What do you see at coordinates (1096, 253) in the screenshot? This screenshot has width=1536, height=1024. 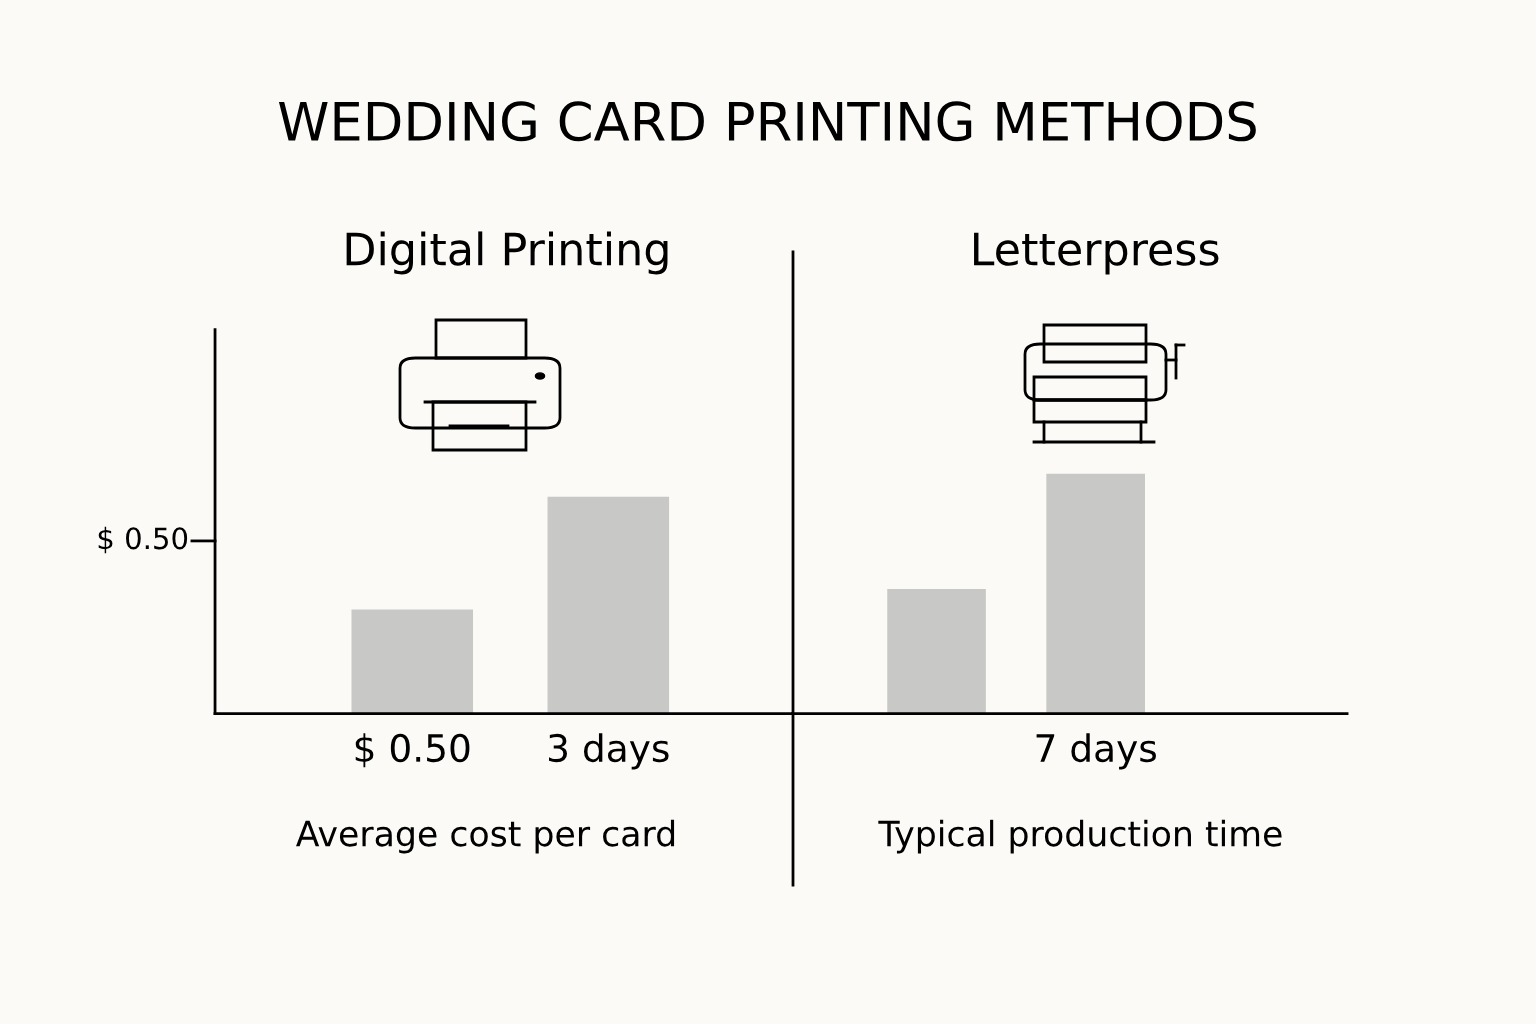 I see `chart-subtitle: Letterpress` at bounding box center [1096, 253].